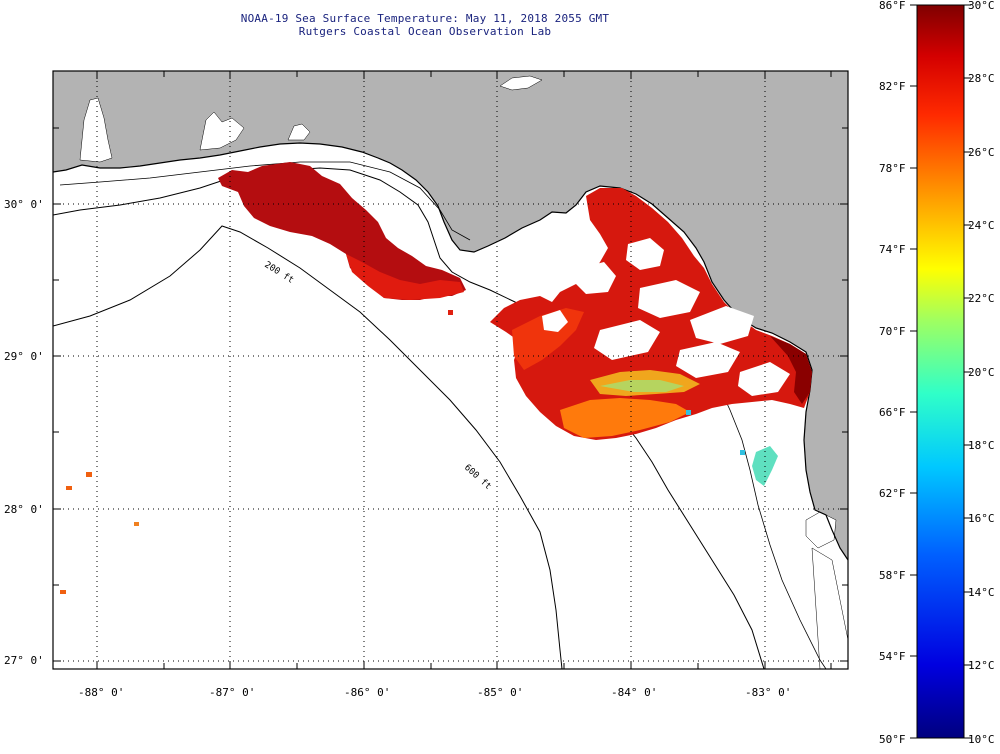  What do you see at coordinates (892, 656) in the screenshot?
I see `cb-f-label: 54°F` at bounding box center [892, 656].